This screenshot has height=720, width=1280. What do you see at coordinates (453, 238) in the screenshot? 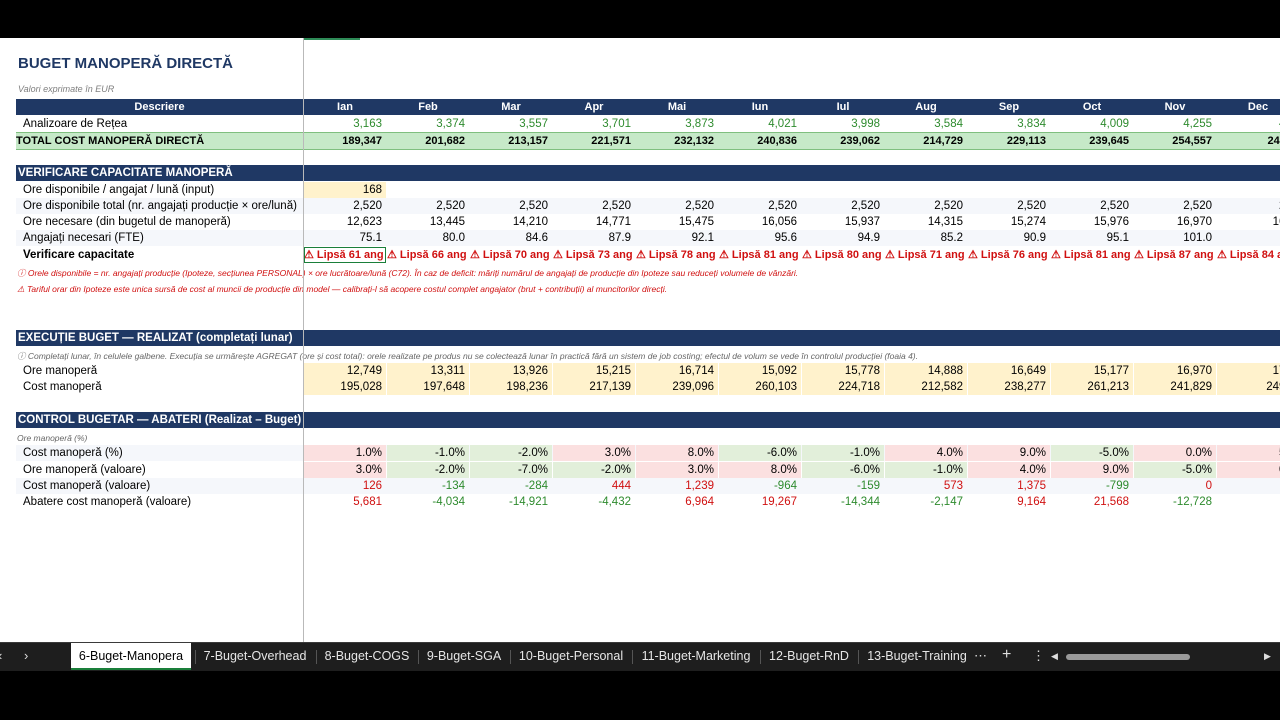
I see `fte-cell: 80.0` at bounding box center [453, 238].